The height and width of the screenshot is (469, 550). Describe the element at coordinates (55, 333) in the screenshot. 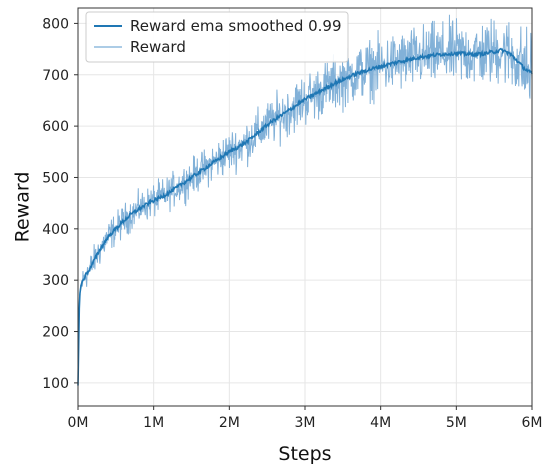

I see `y-tick-label: 200` at that location.